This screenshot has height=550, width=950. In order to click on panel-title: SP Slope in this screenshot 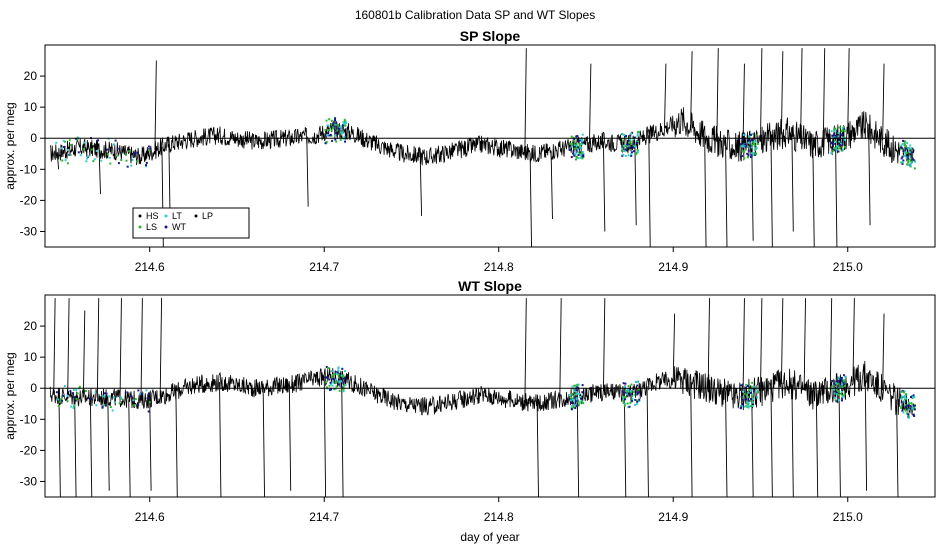, I will do `click(490, 36)`.